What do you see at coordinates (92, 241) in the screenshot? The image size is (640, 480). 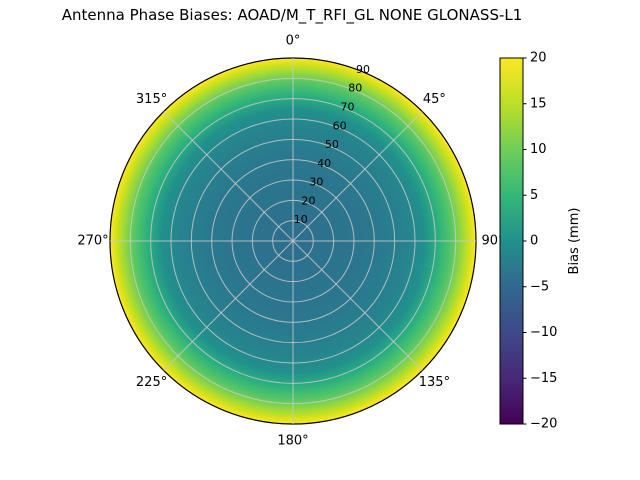 I see `angle-label: 270°` at bounding box center [92, 241].